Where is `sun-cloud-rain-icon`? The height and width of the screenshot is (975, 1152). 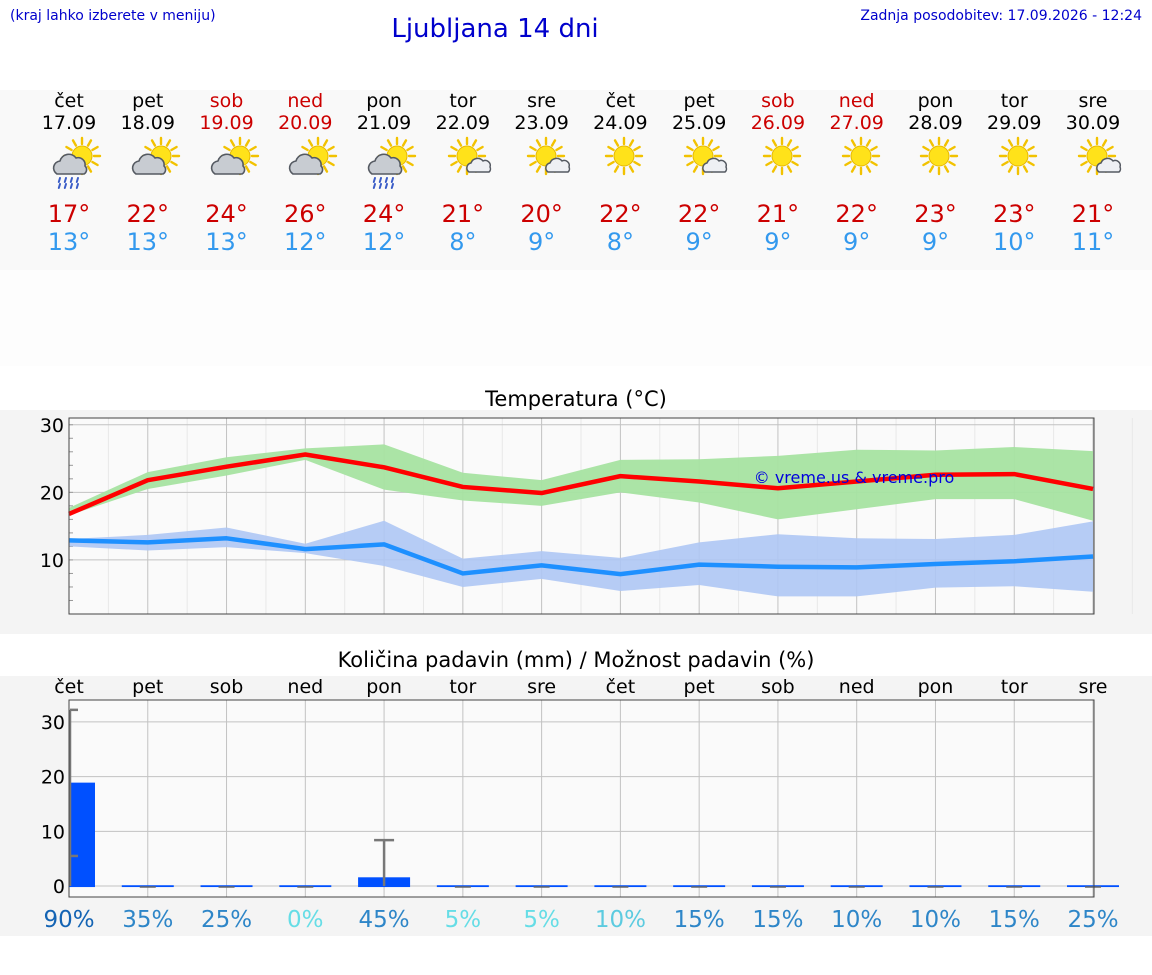
sun-cloud-rain-icon is located at coordinates (77, 162).